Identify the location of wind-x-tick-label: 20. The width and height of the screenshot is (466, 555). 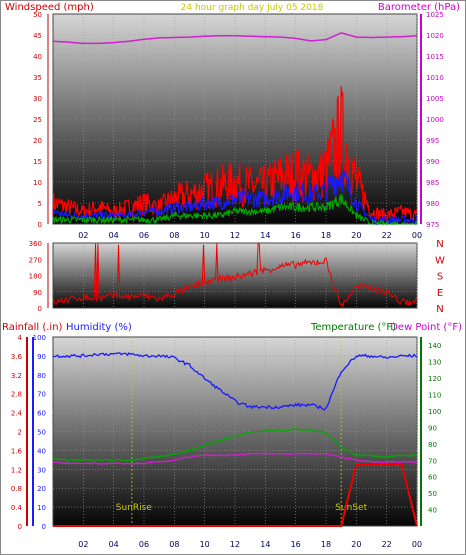
(356, 235).